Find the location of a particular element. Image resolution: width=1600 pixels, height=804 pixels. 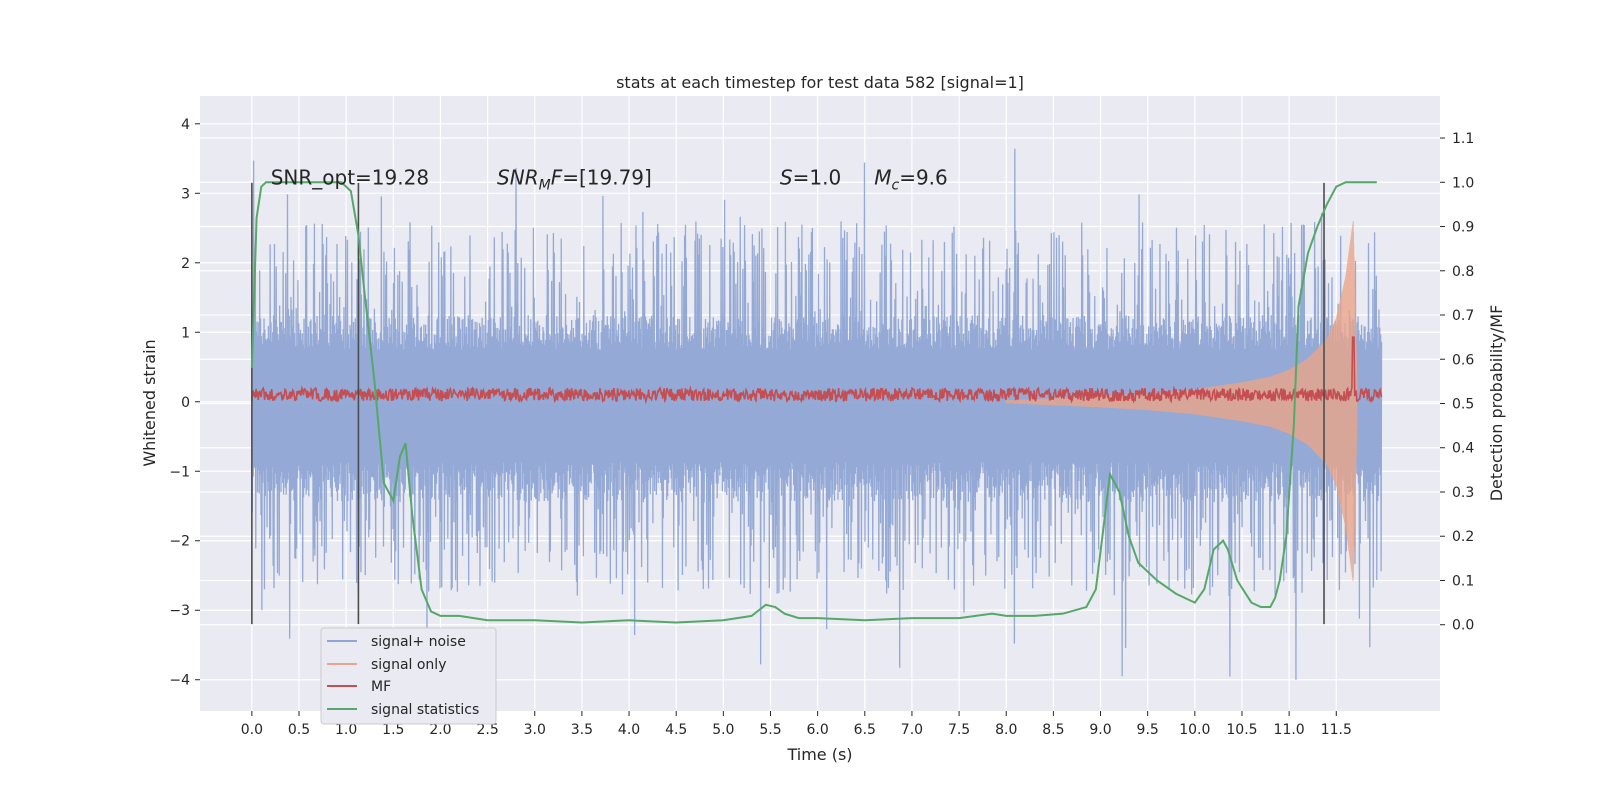

svg-text: signal+ noise is located at coordinates (418, 642).